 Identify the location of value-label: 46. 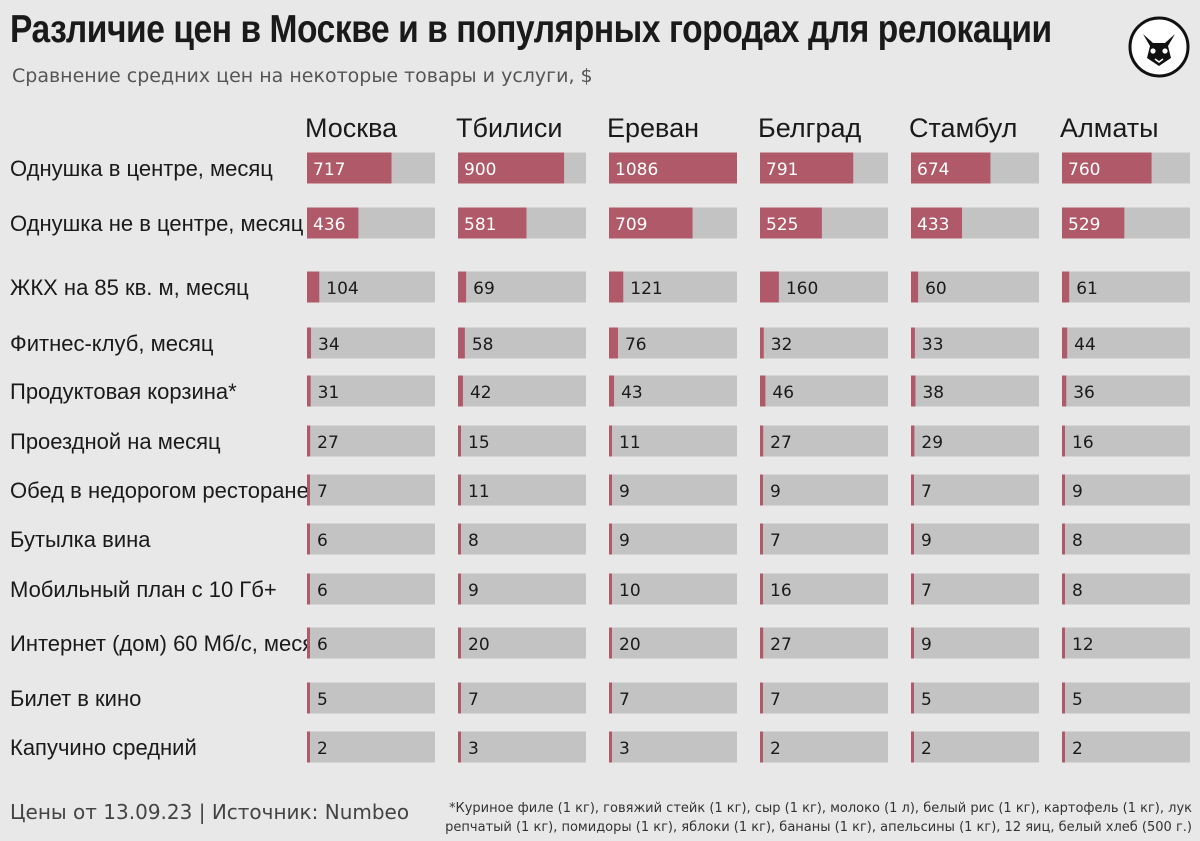
(783, 393).